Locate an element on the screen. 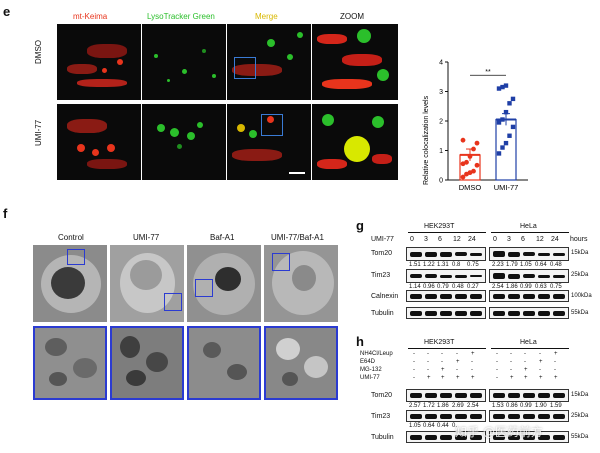  h-mark-hek-0-3: - is located at coordinates (457, 354).